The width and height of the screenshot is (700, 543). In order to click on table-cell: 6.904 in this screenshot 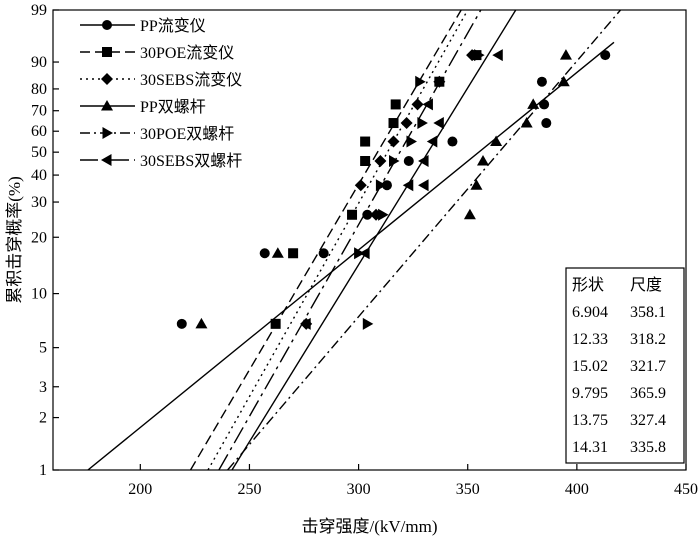, I will do `click(590, 312)`.